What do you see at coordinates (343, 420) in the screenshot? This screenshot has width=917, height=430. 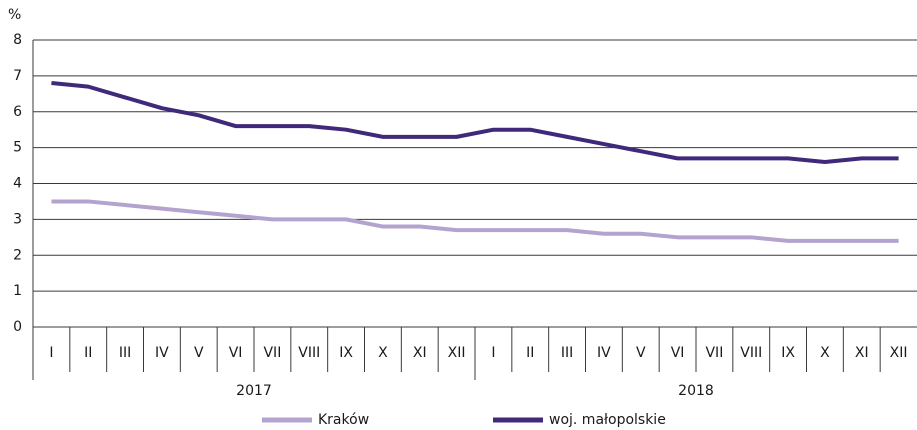 I see `legend-label: Kraków` at bounding box center [343, 420].